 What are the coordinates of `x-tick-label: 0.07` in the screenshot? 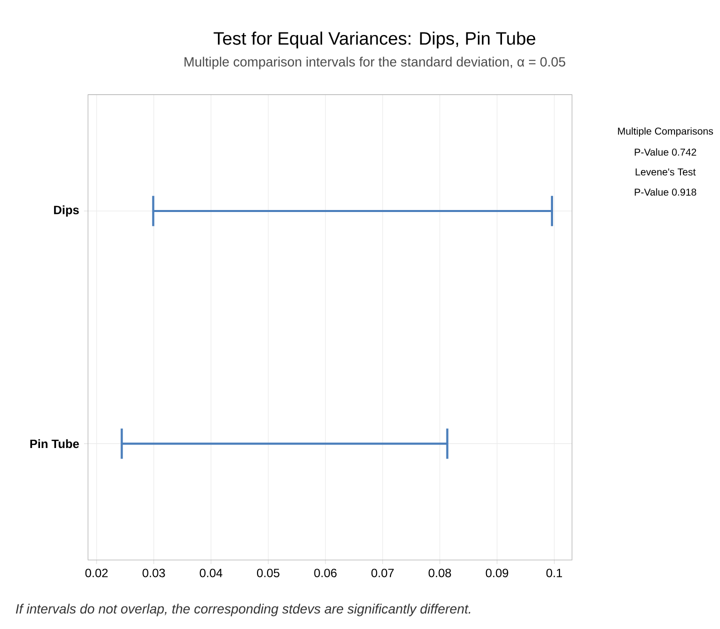 It's located at (382, 573).